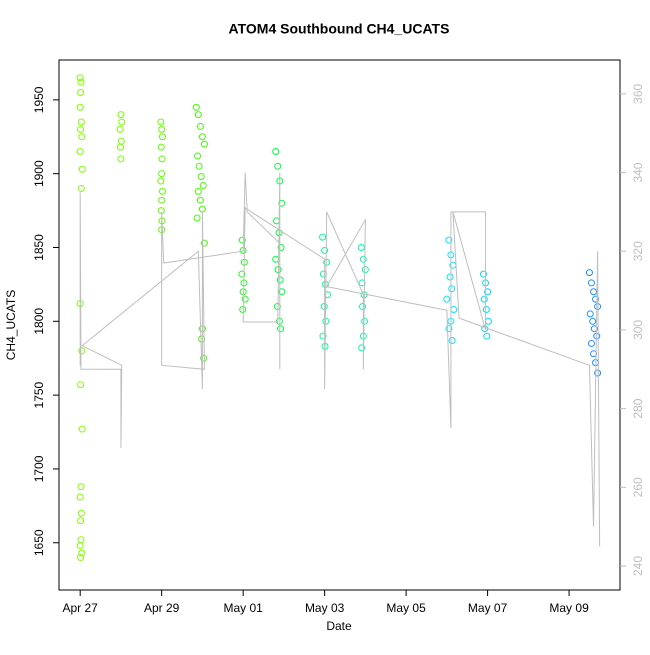  I want to click on chart-title: ATOM4 Southbound CH4_UCATS, so click(339, 29).